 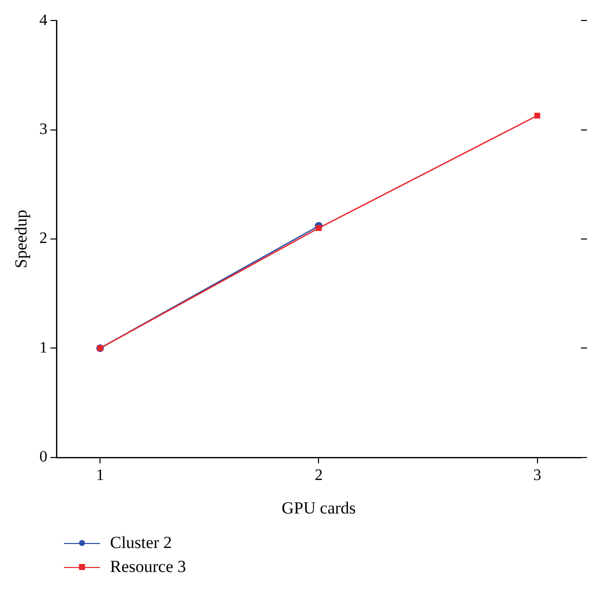 I want to click on y-tick-label: 0, so click(x=43, y=457).